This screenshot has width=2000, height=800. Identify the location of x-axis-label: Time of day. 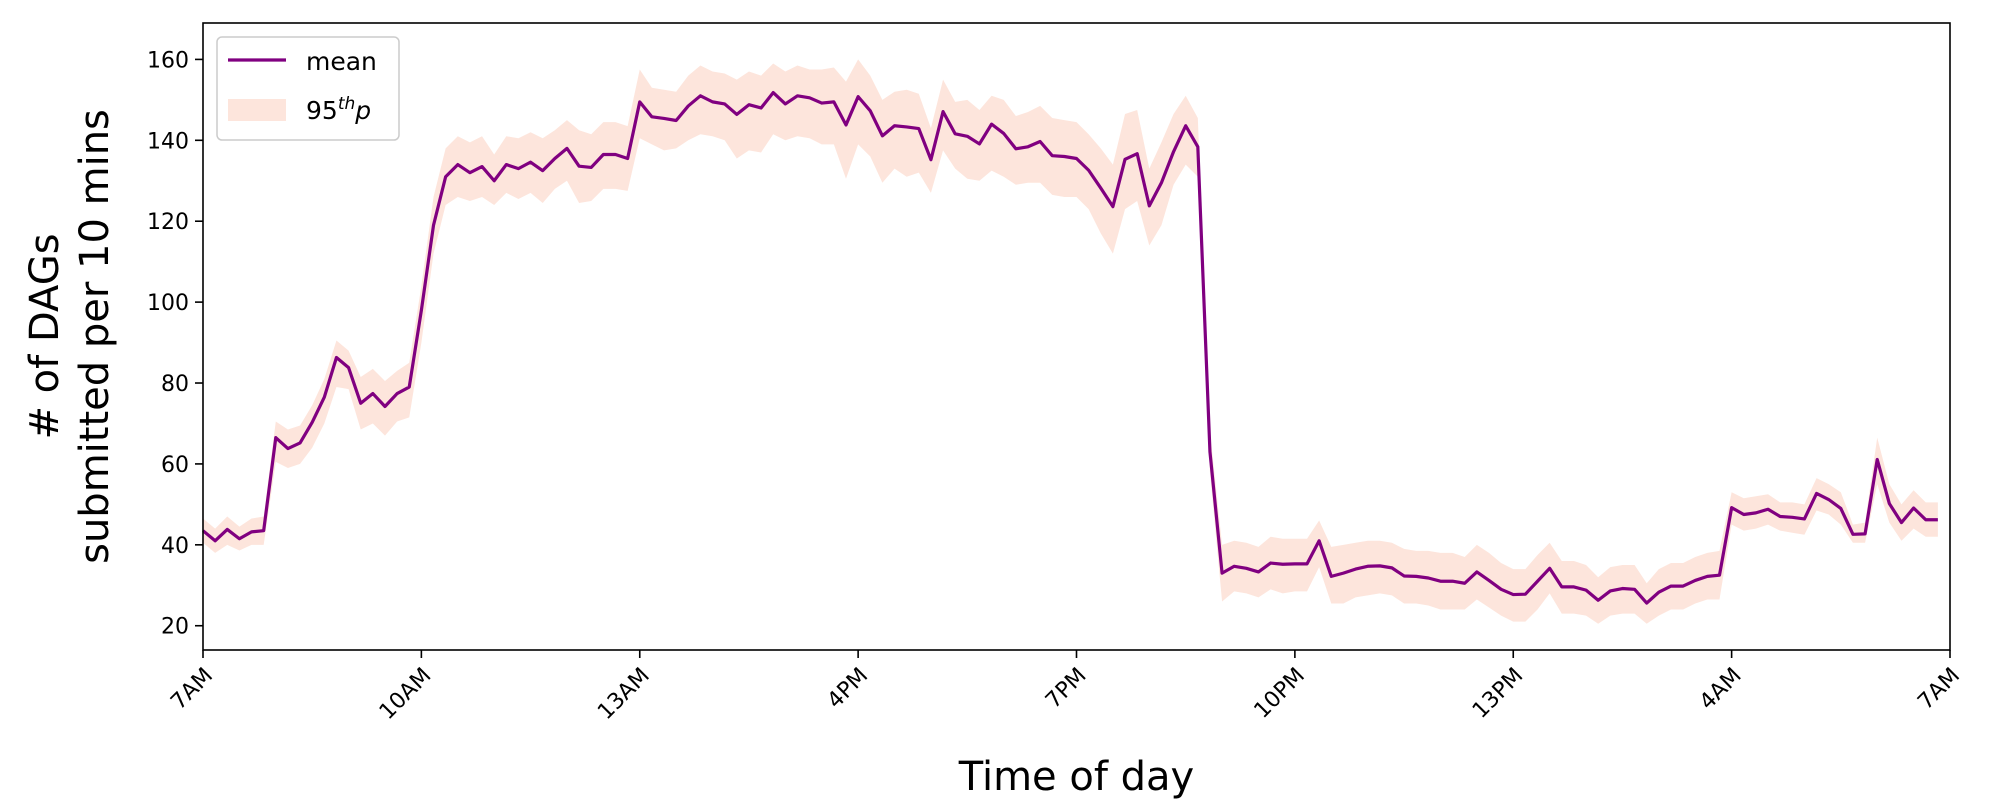
(1076, 777).